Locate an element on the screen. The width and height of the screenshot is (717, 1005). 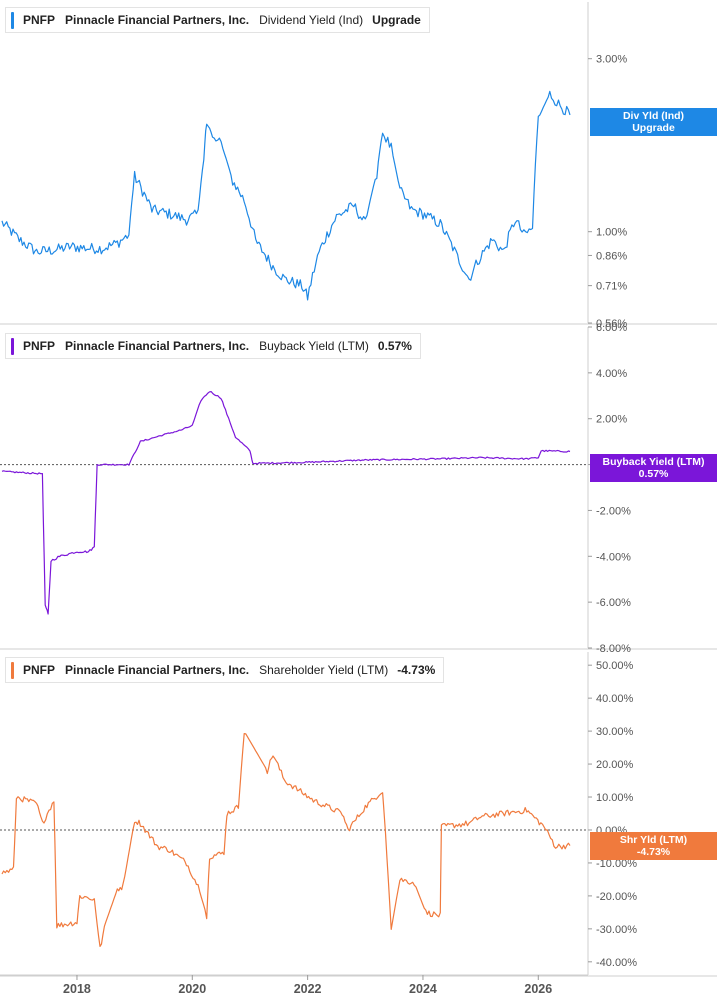
y-tick-label: -8.00% is located at coordinates (613, 649).